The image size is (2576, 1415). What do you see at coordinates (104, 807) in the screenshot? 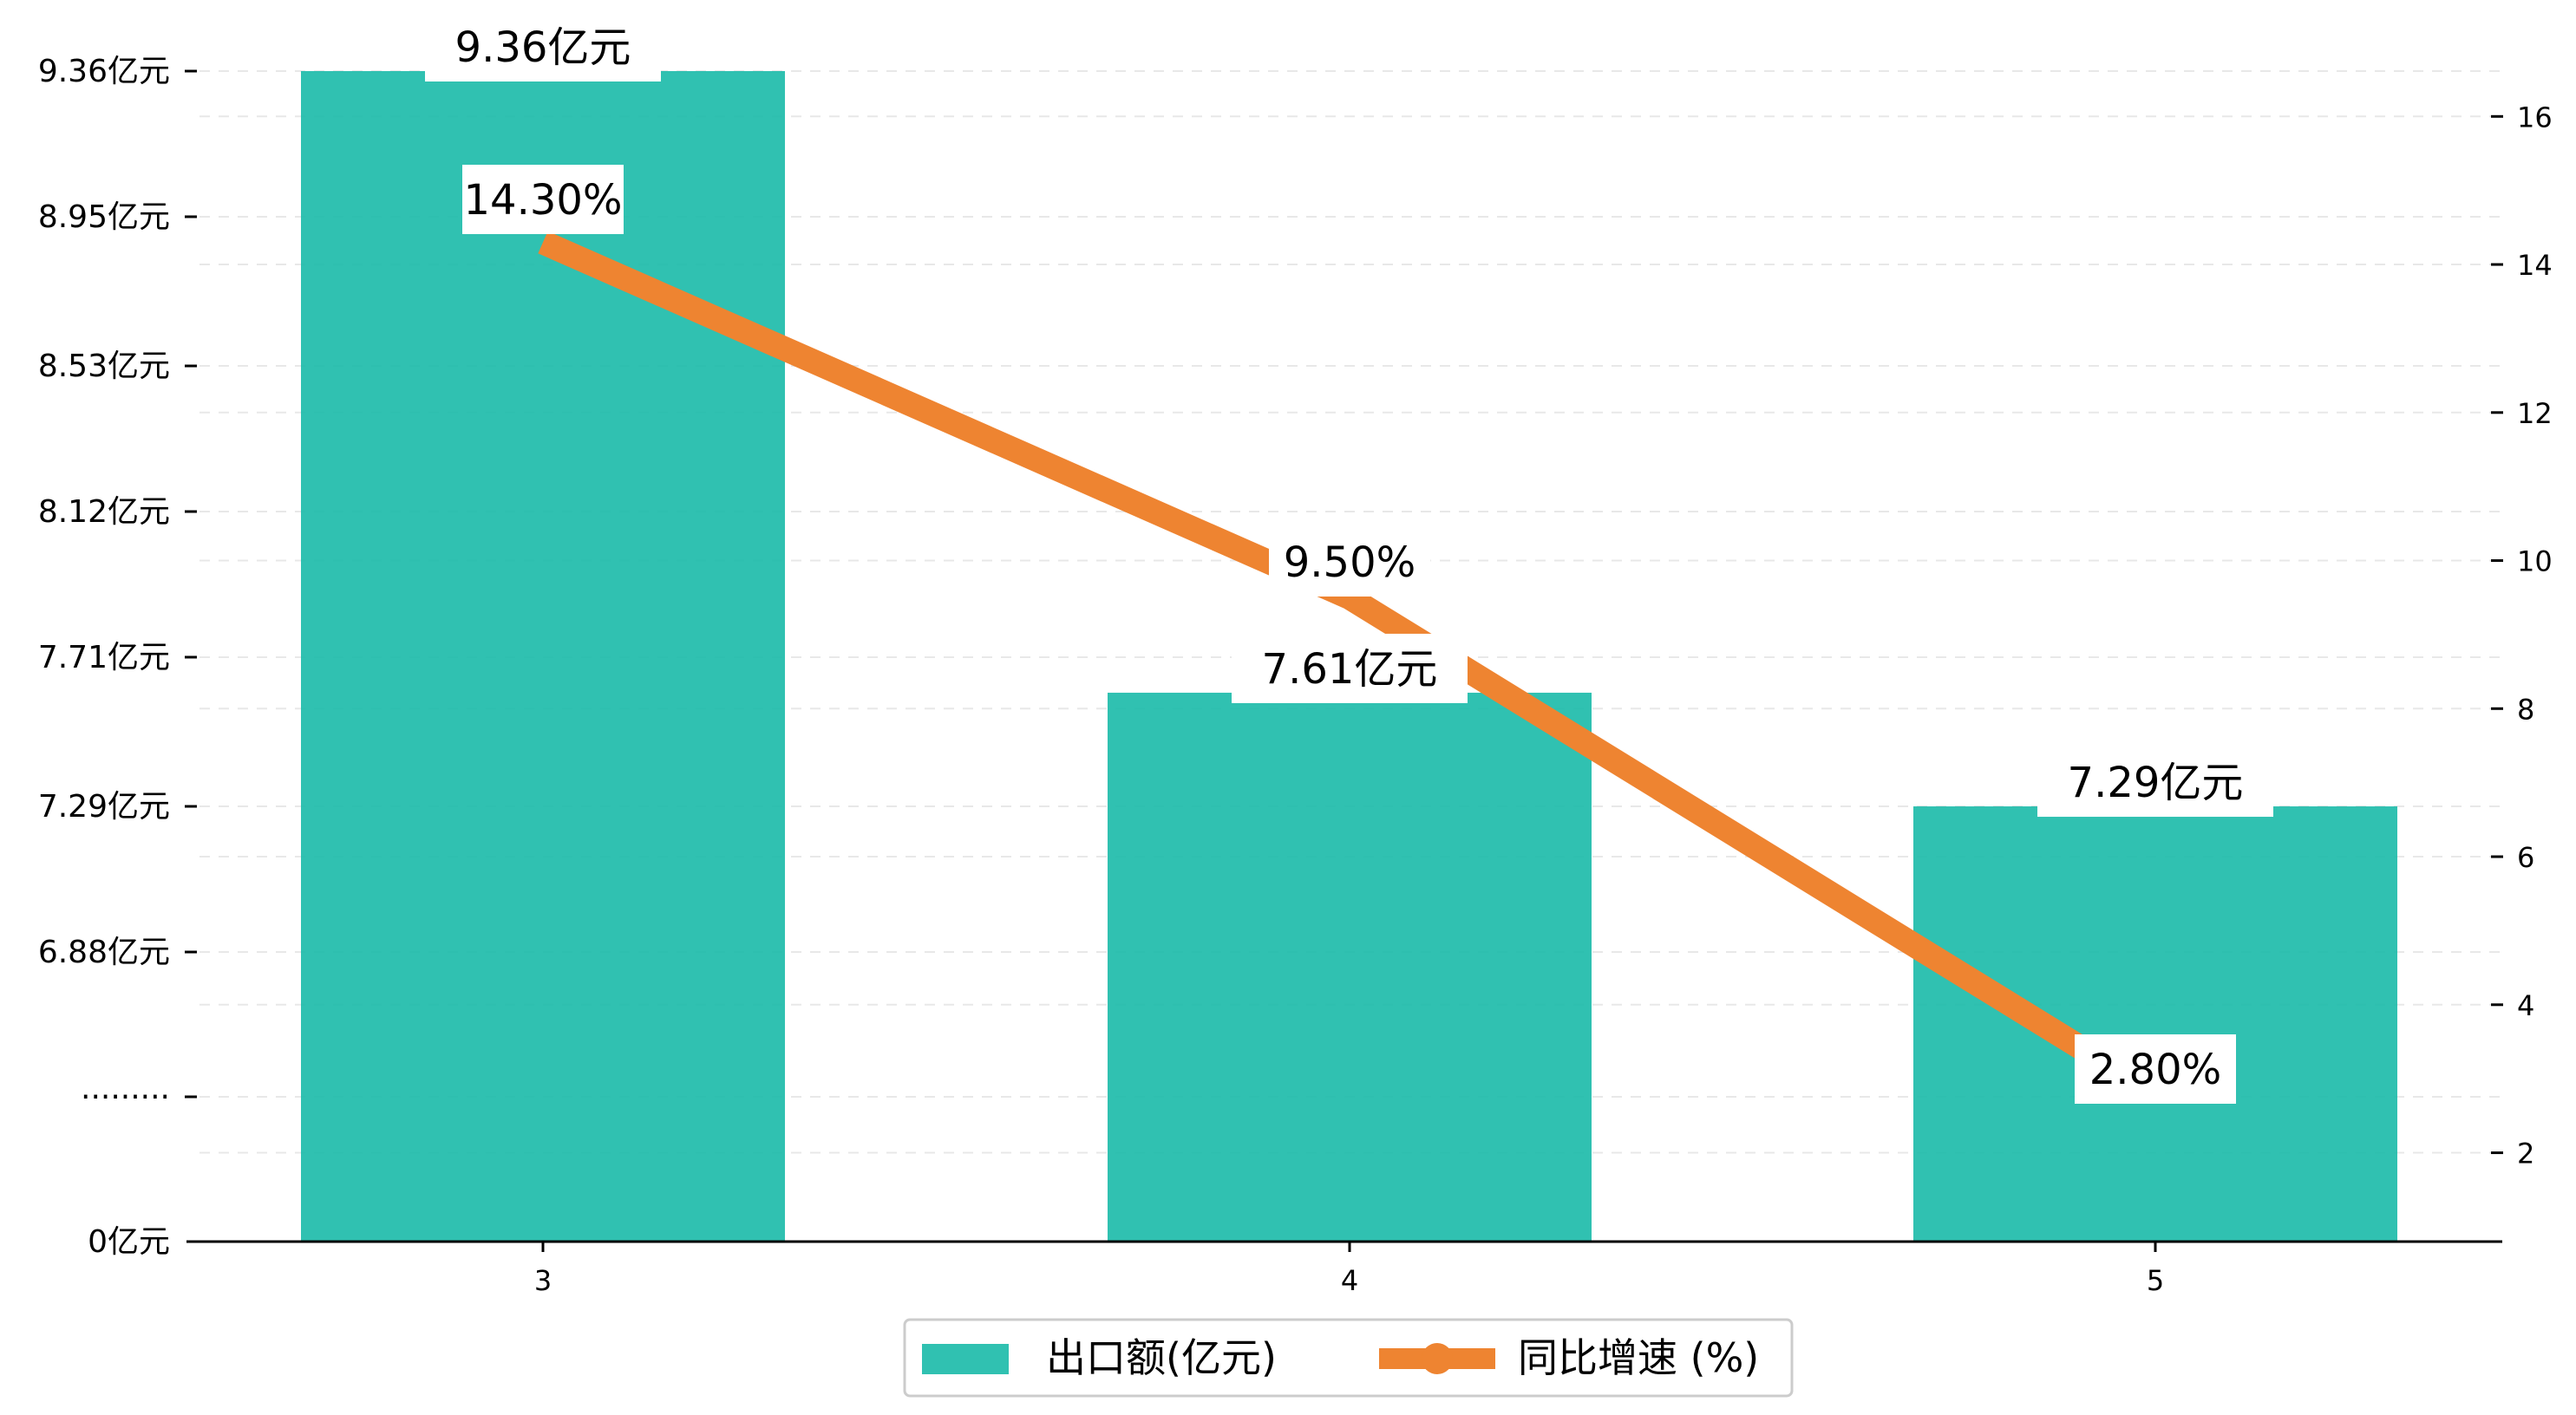
I see `left-tick-label: 7.29亿元` at bounding box center [104, 807].